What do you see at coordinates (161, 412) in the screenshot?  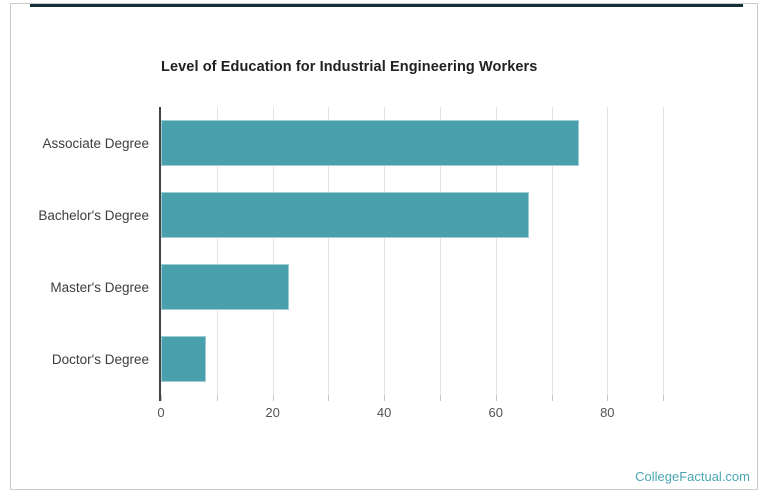 I see `x-axis-tick-label: 0` at bounding box center [161, 412].